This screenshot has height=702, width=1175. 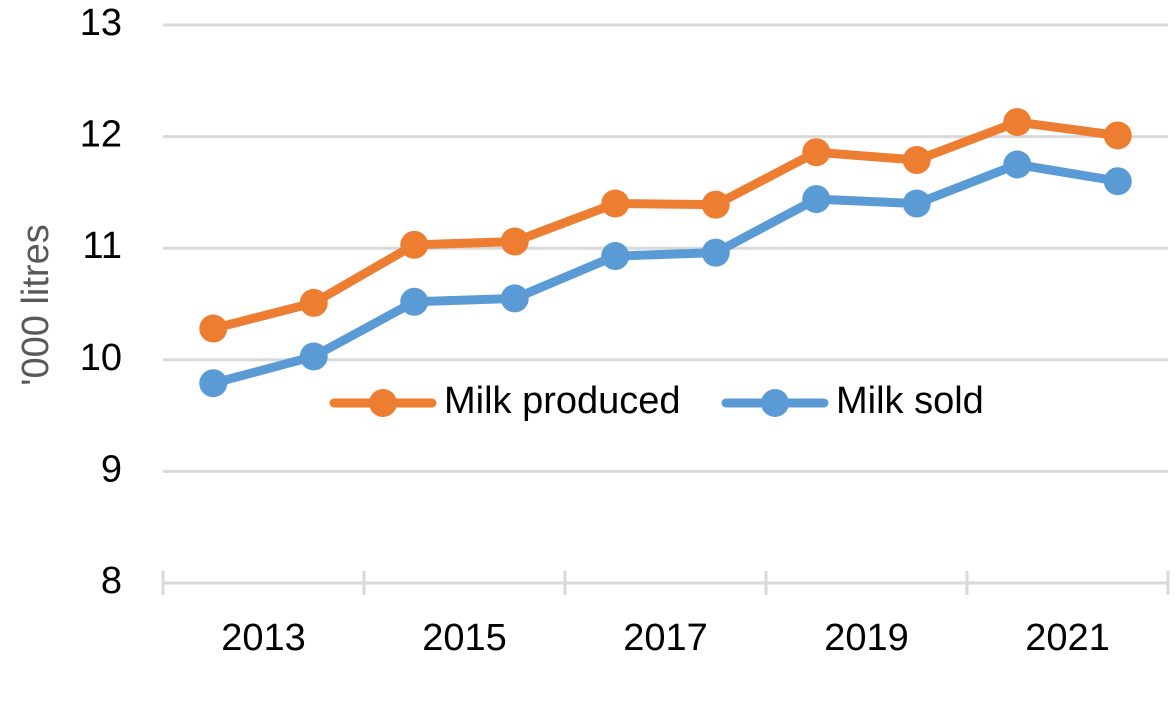 What do you see at coordinates (263, 638) in the screenshot?
I see `x-tick-label: 2013` at bounding box center [263, 638].